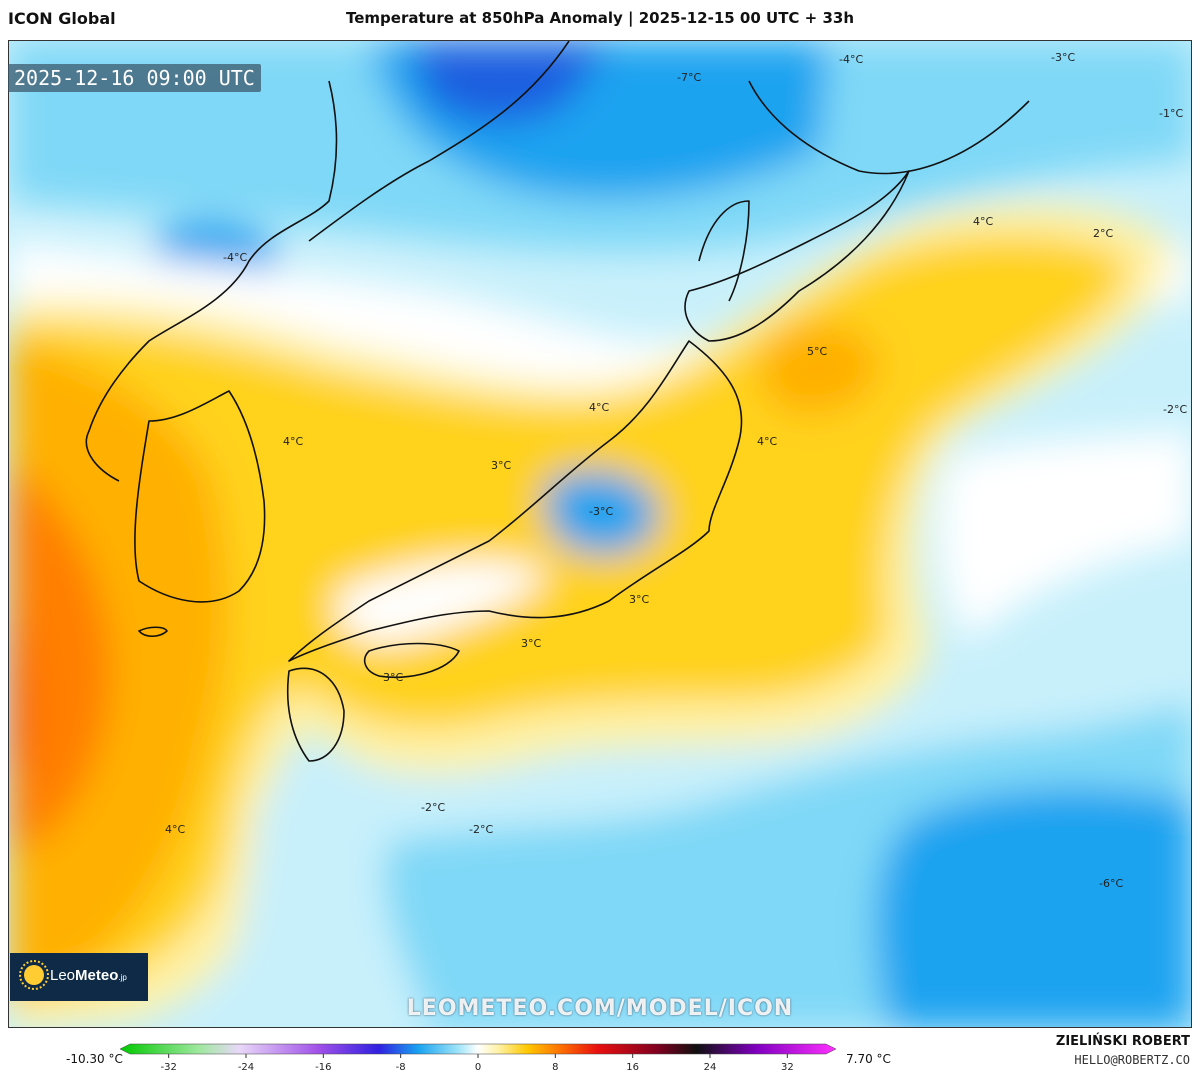  I want to click on colorbar: -32 -24 -16 -8 0 8 16 24 32, so click(478, 1058).